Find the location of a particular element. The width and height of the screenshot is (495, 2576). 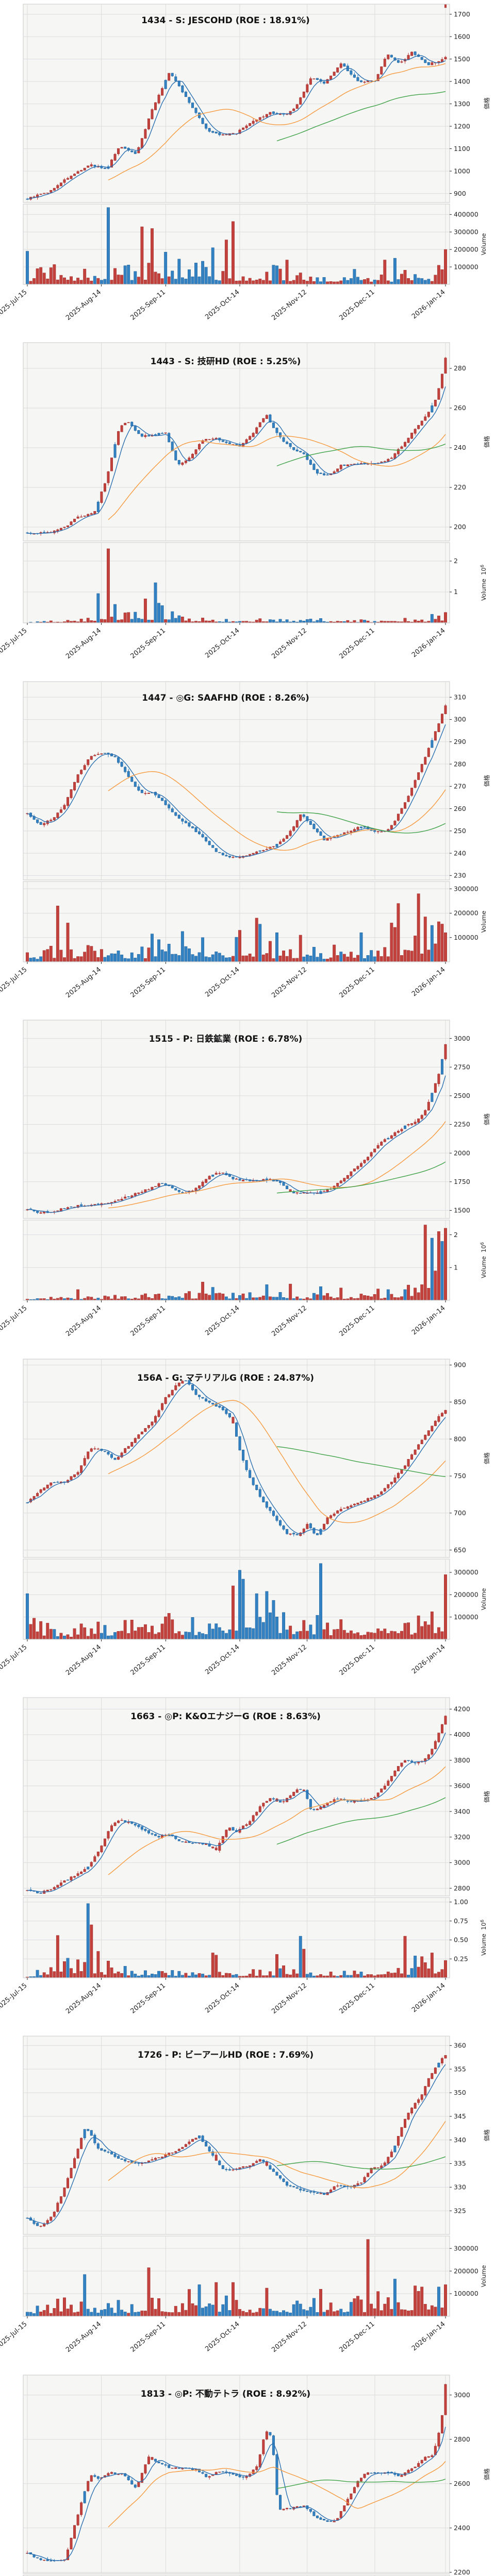

price-tick-label: 700 is located at coordinates (460, 1513).